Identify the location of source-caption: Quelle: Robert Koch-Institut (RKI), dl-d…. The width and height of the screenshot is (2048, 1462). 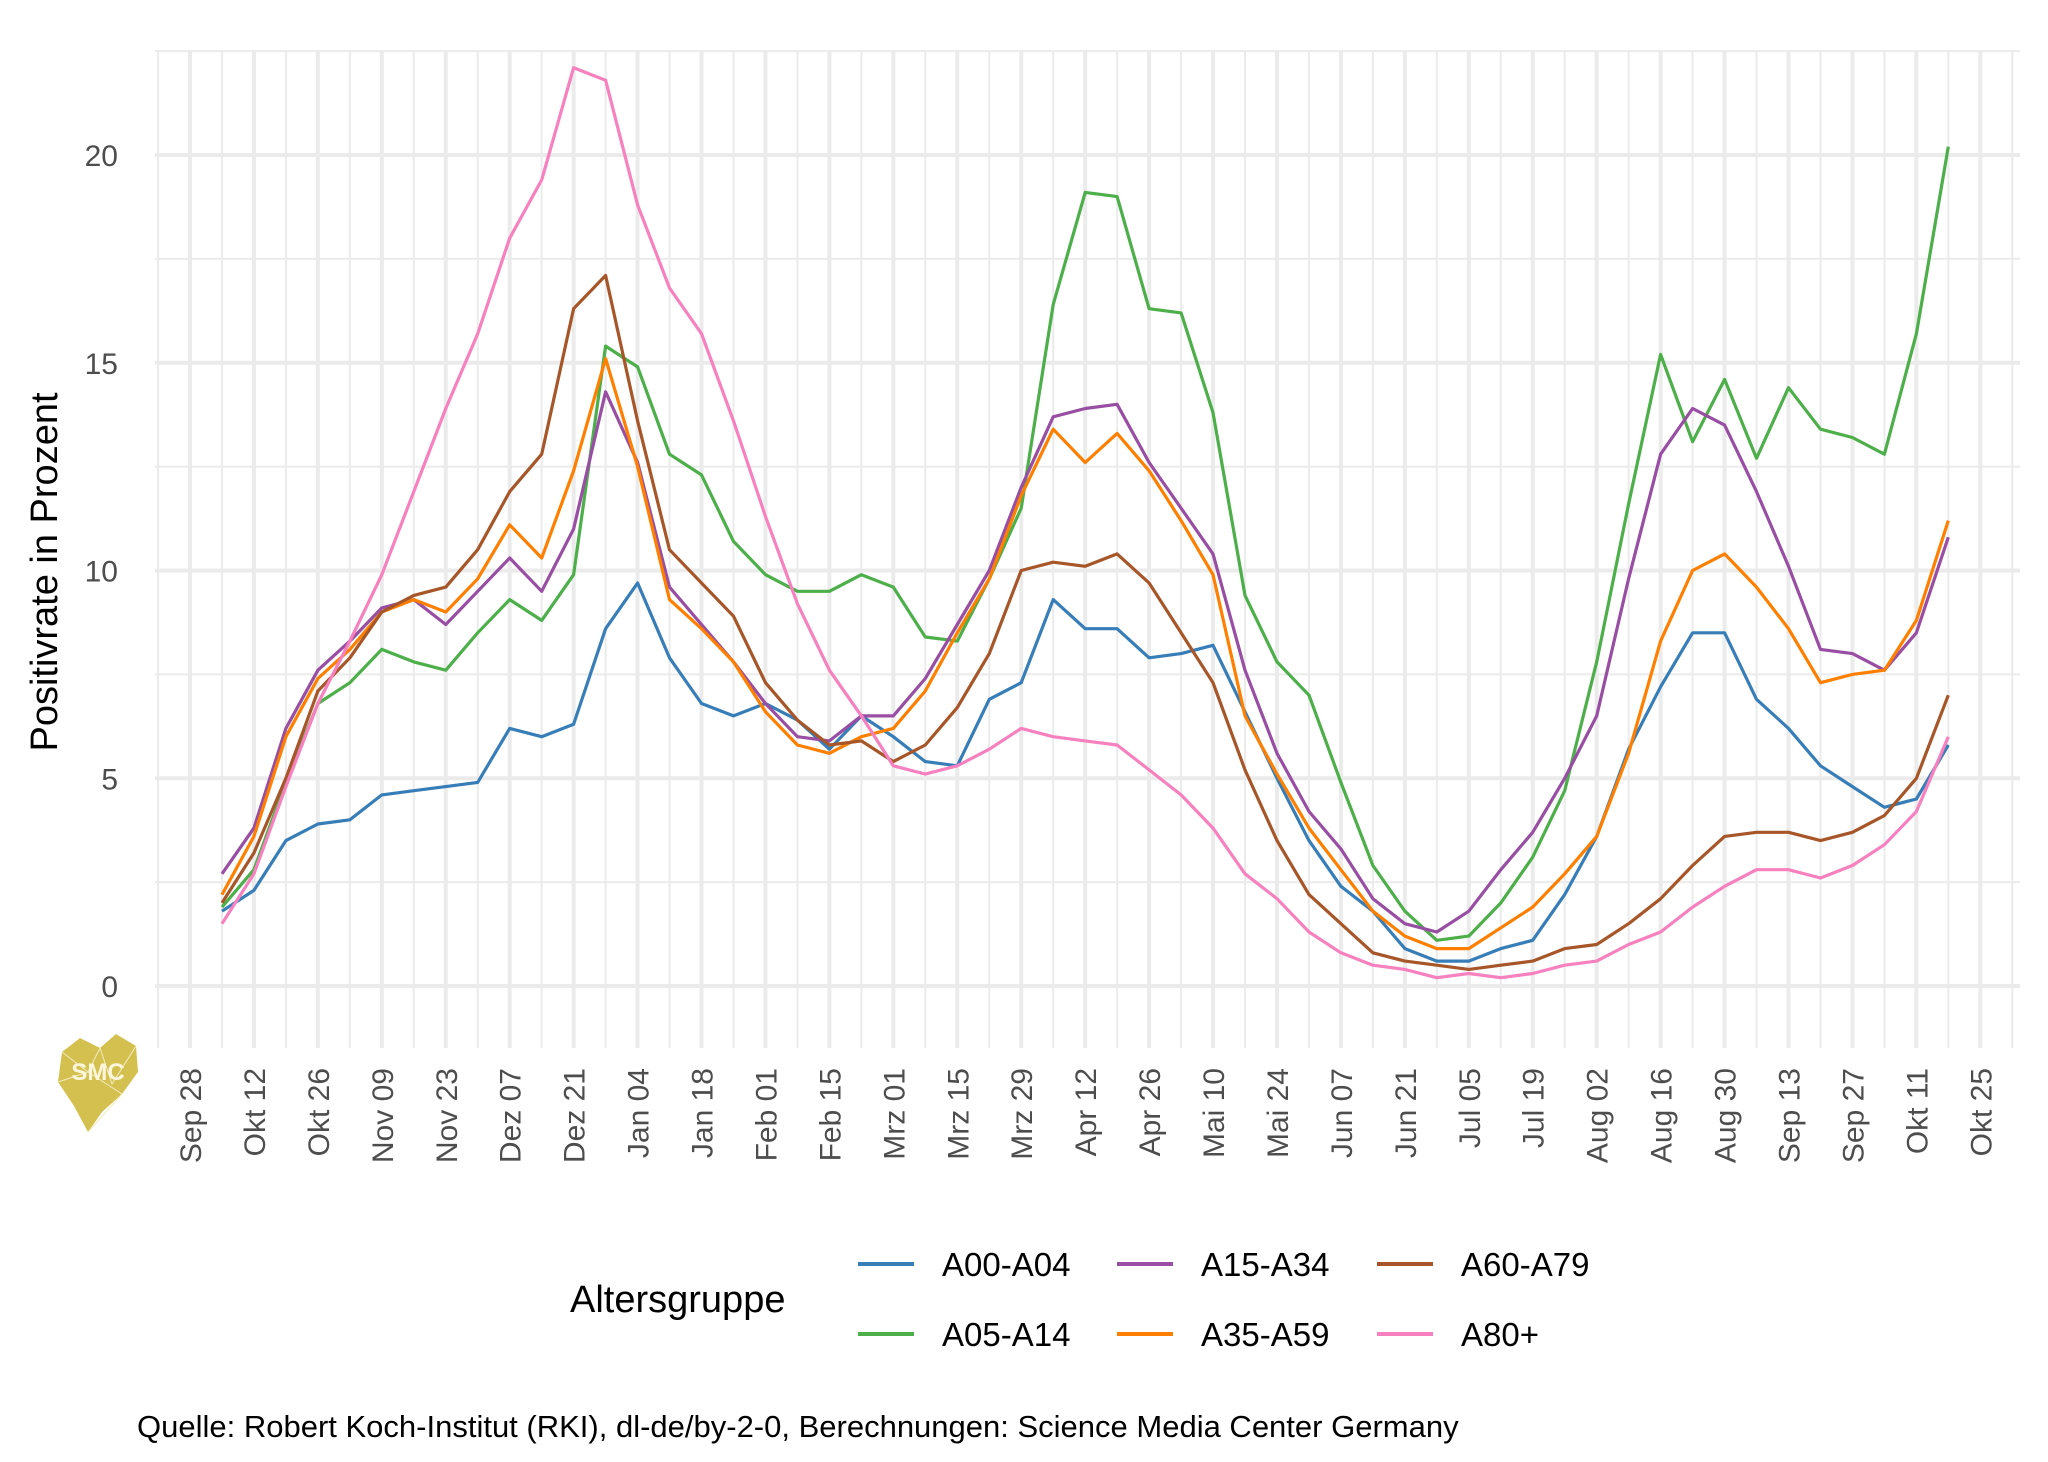
(798, 1426).